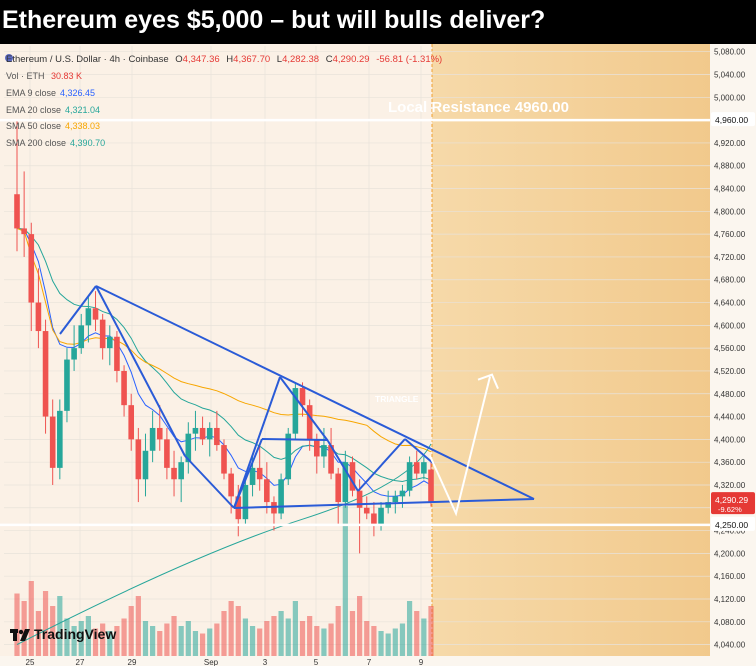 The height and width of the screenshot is (666, 756). What do you see at coordinates (730, 622) in the screenshot?
I see `y-tick-label: 4,080.00` at bounding box center [730, 622].